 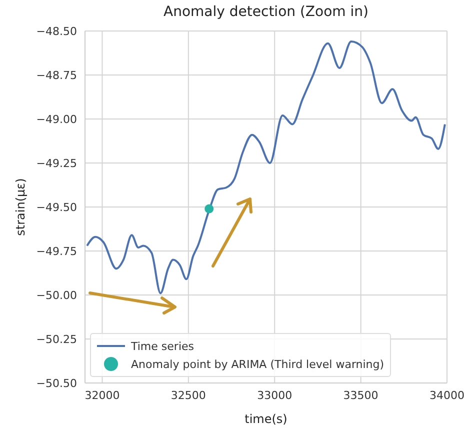 What do you see at coordinates (56, 295) in the screenshot?
I see `y-tick-label: −50.00` at bounding box center [56, 295].